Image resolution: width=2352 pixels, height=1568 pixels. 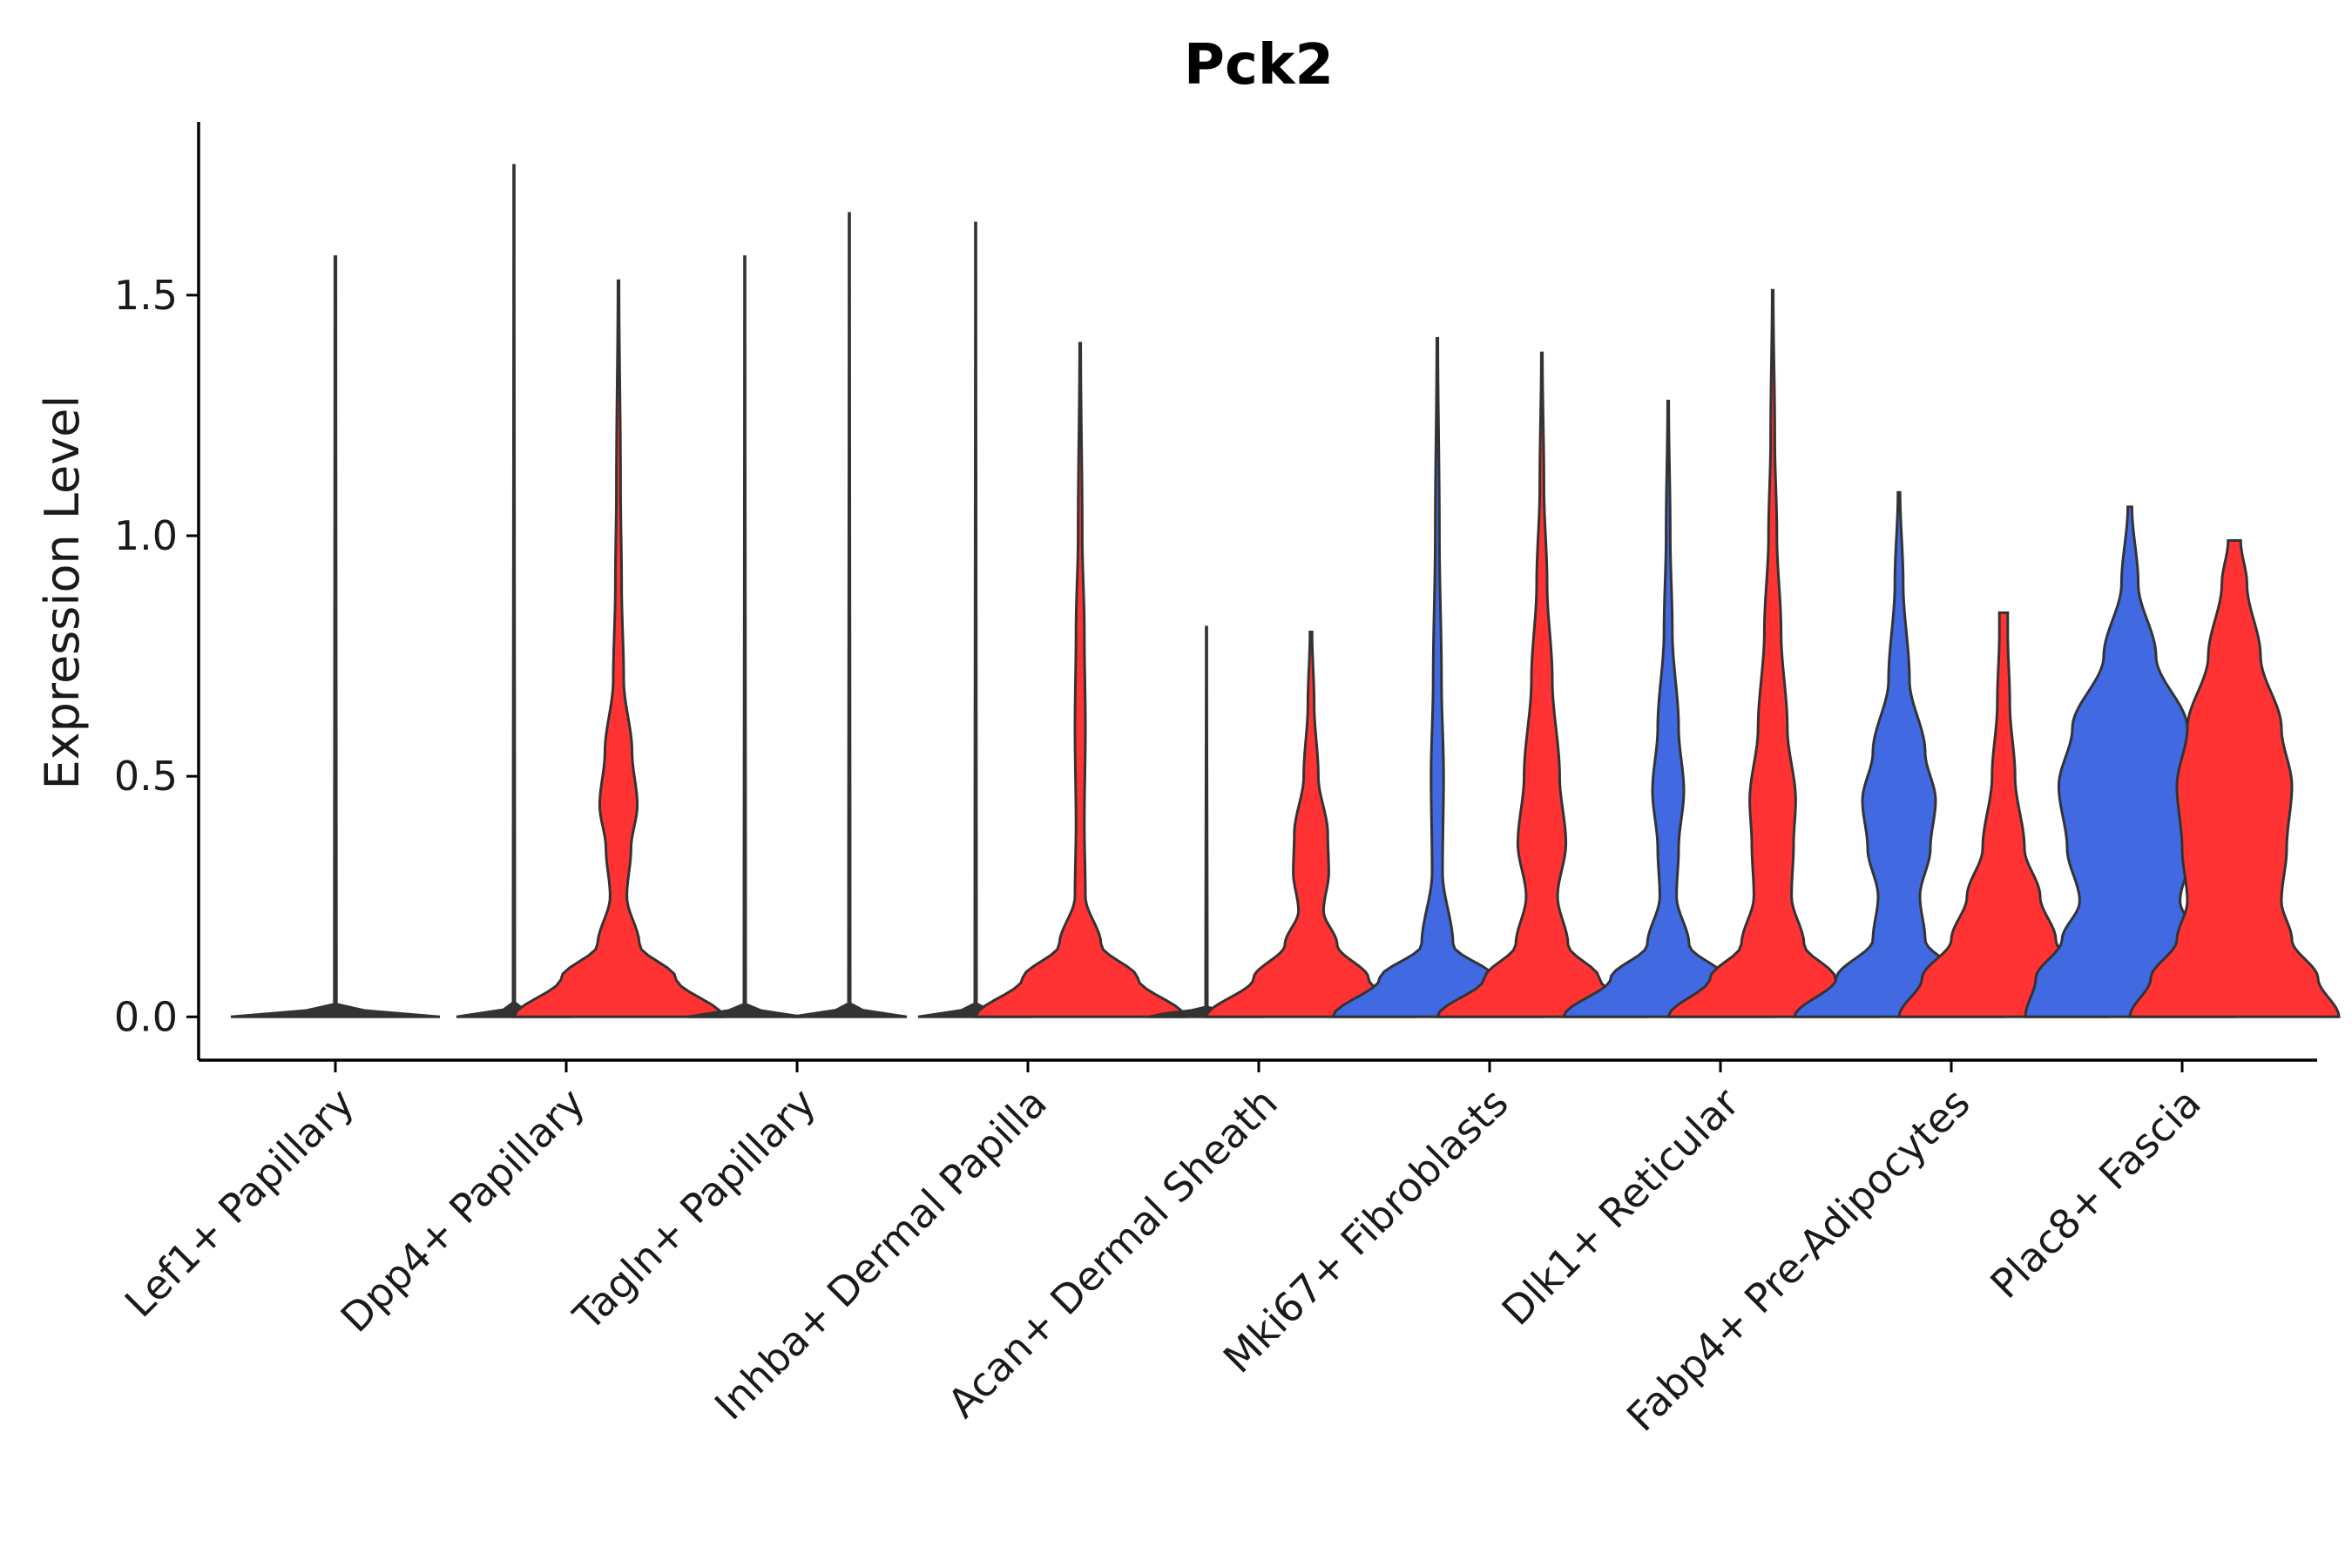 What do you see at coordinates (1259, 66) in the screenshot?
I see `chart-title: Pck2` at bounding box center [1259, 66].